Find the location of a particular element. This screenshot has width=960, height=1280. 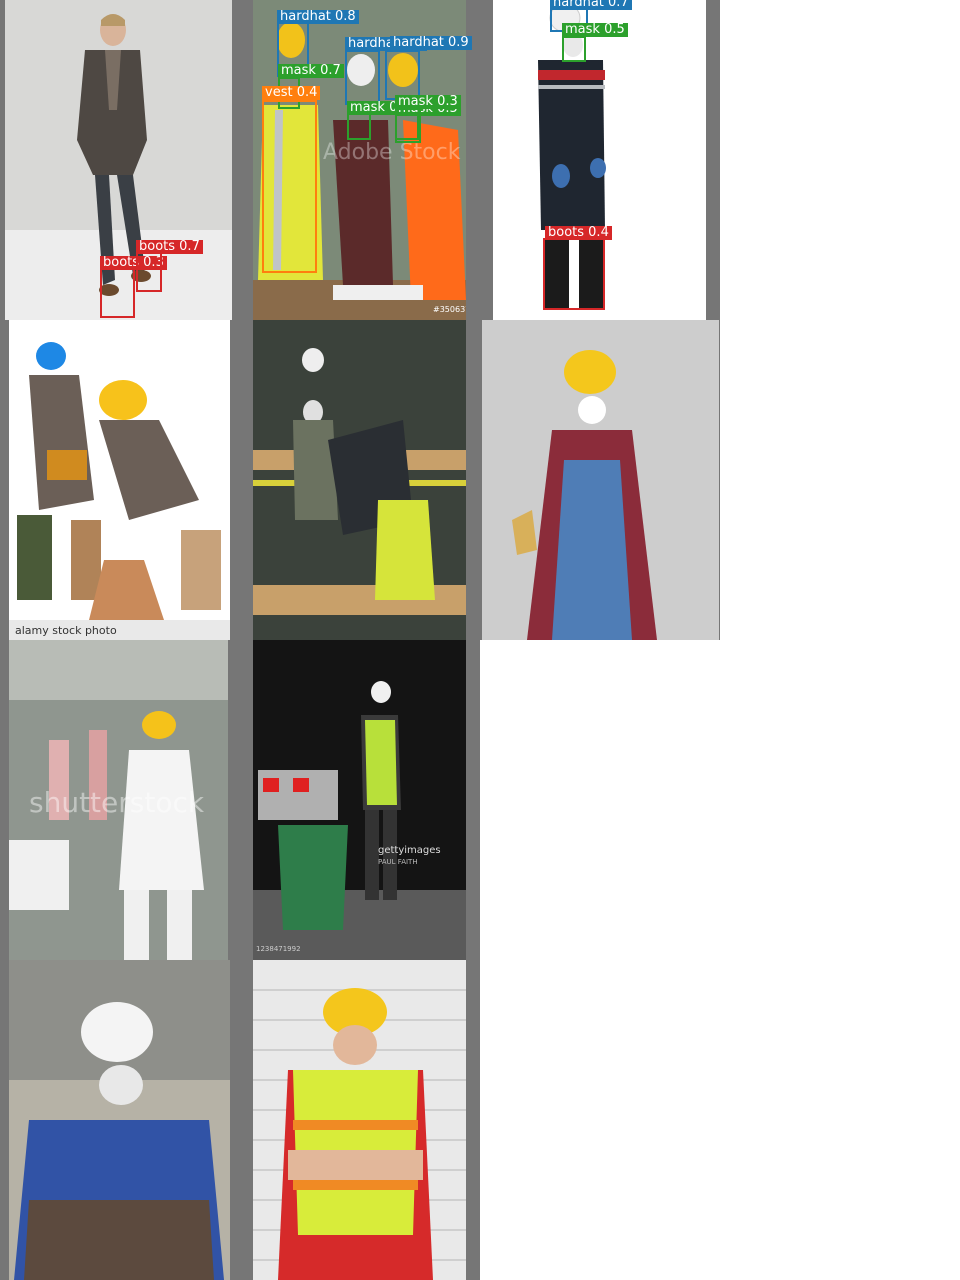

watermark-adobe: Adobe Stock is located at coordinates (391, 152).